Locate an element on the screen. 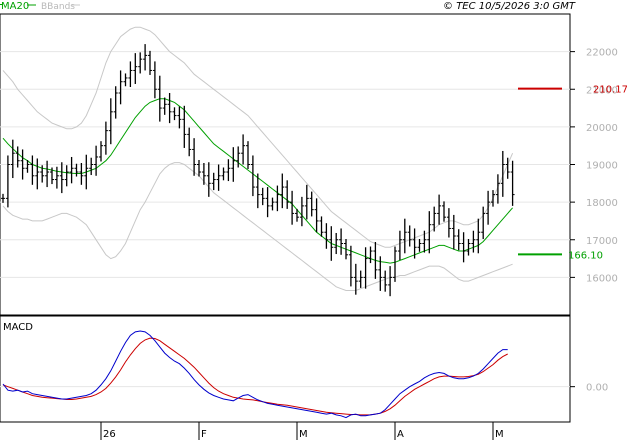  price-axis-ticks: 16000 17000 18000 19000 20000 21000 22000 is located at coordinates (594, 166).